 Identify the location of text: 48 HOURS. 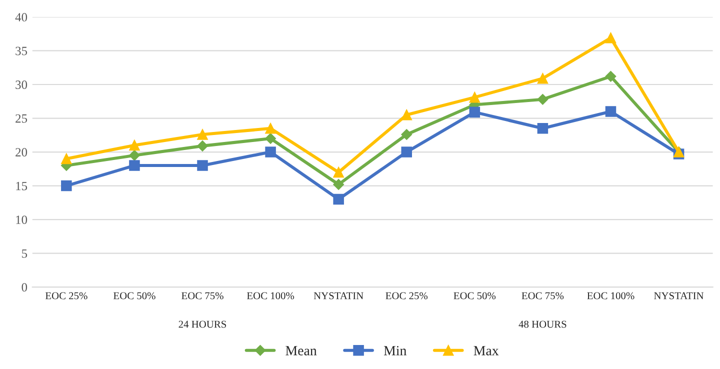
(542, 324).